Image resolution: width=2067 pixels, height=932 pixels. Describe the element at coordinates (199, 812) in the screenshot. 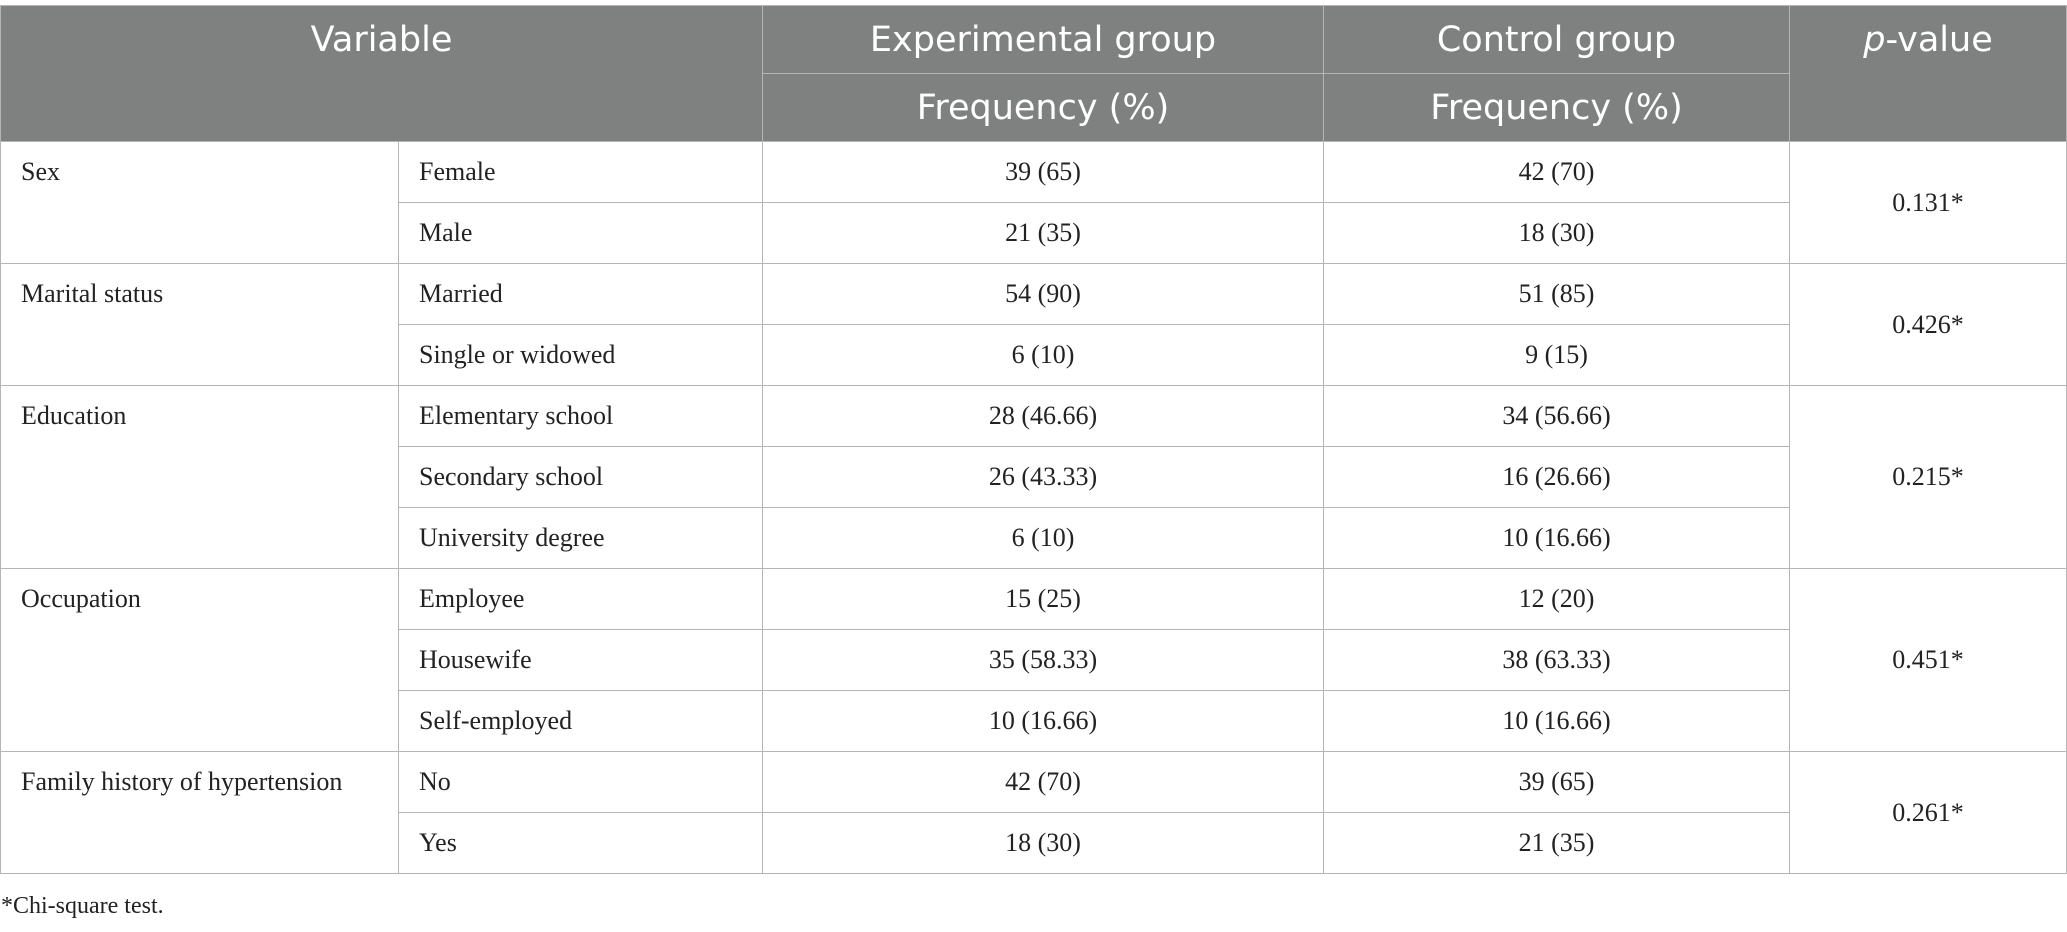

I see `variable-cell: Family history of hypertension` at that location.